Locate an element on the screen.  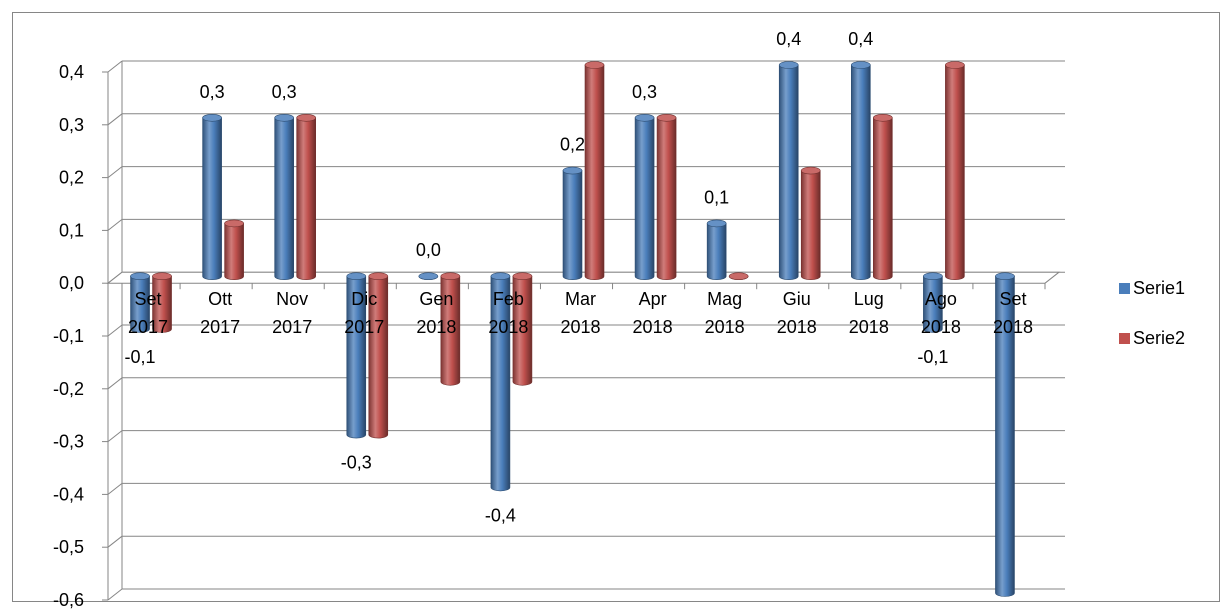
x-category-label: Feb 2018 is located at coordinates (508, 313).